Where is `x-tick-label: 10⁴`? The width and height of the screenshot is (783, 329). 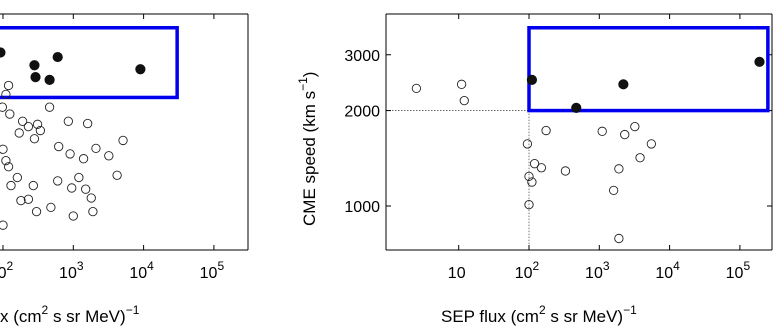
x-tick-label: 10⁴ is located at coordinates (667, 270).